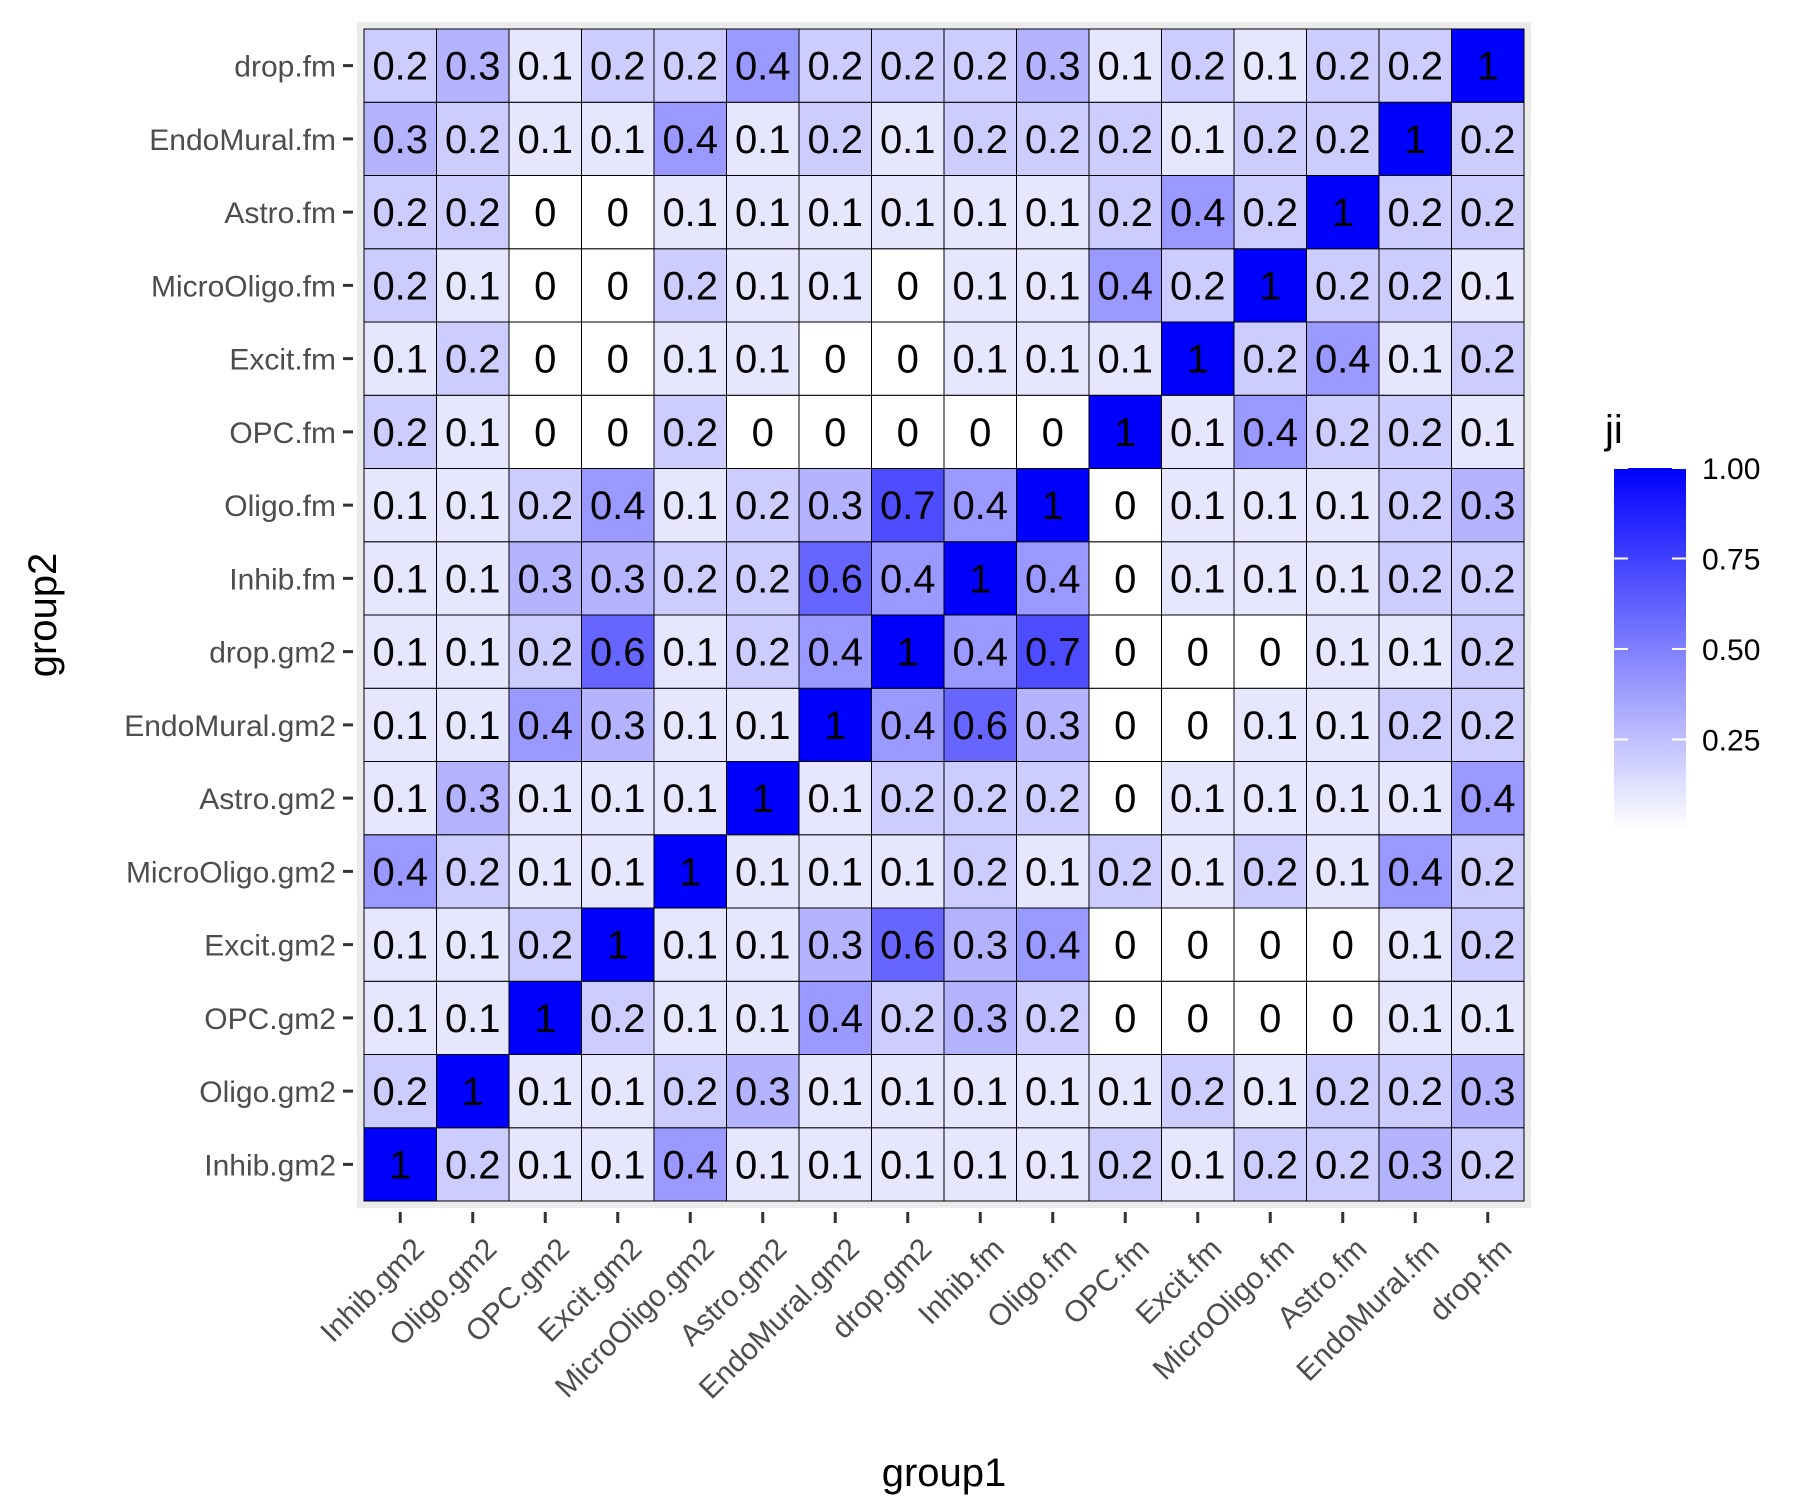 The width and height of the screenshot is (1800, 1500). What do you see at coordinates (618, 946) in the screenshot?
I see `cell-value-label: 1` at bounding box center [618, 946].